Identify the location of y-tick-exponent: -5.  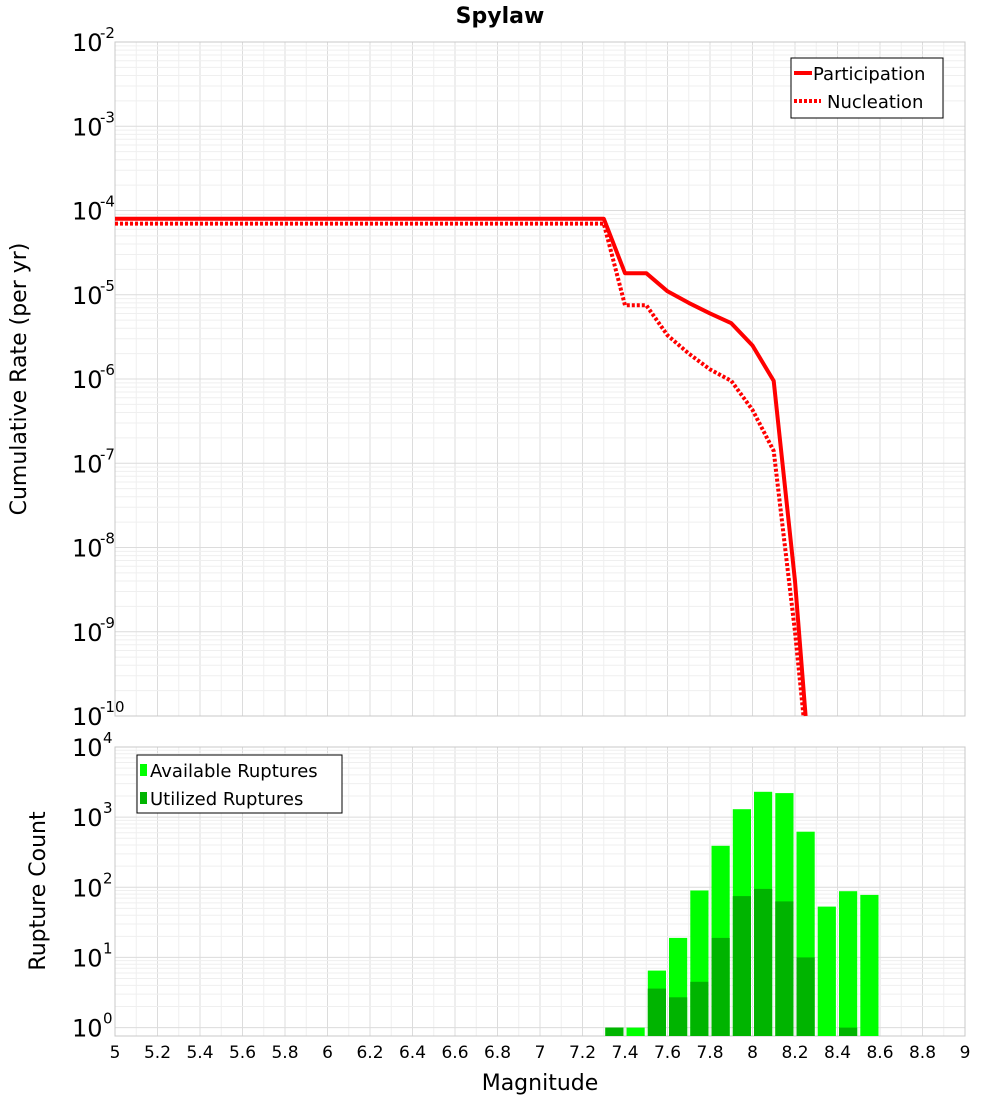
(107, 286).